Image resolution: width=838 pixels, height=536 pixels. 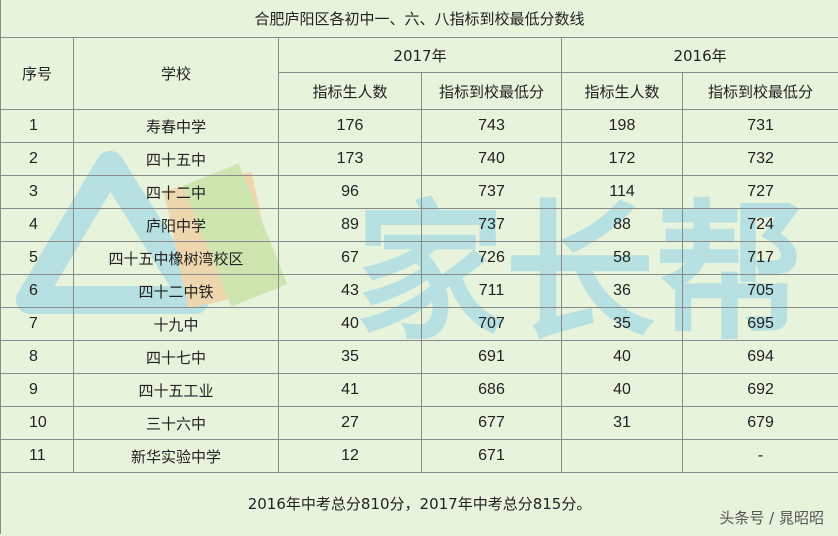 What do you see at coordinates (350, 357) in the screenshot?
I see `cell-quota-2017: 35` at bounding box center [350, 357].